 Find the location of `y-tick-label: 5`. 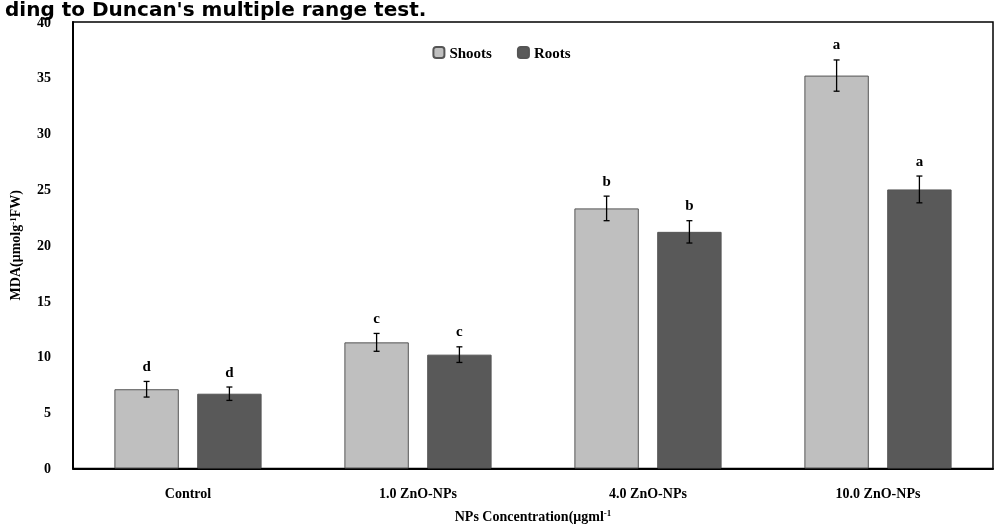

y-tick-label: 5 is located at coordinates (47, 413).